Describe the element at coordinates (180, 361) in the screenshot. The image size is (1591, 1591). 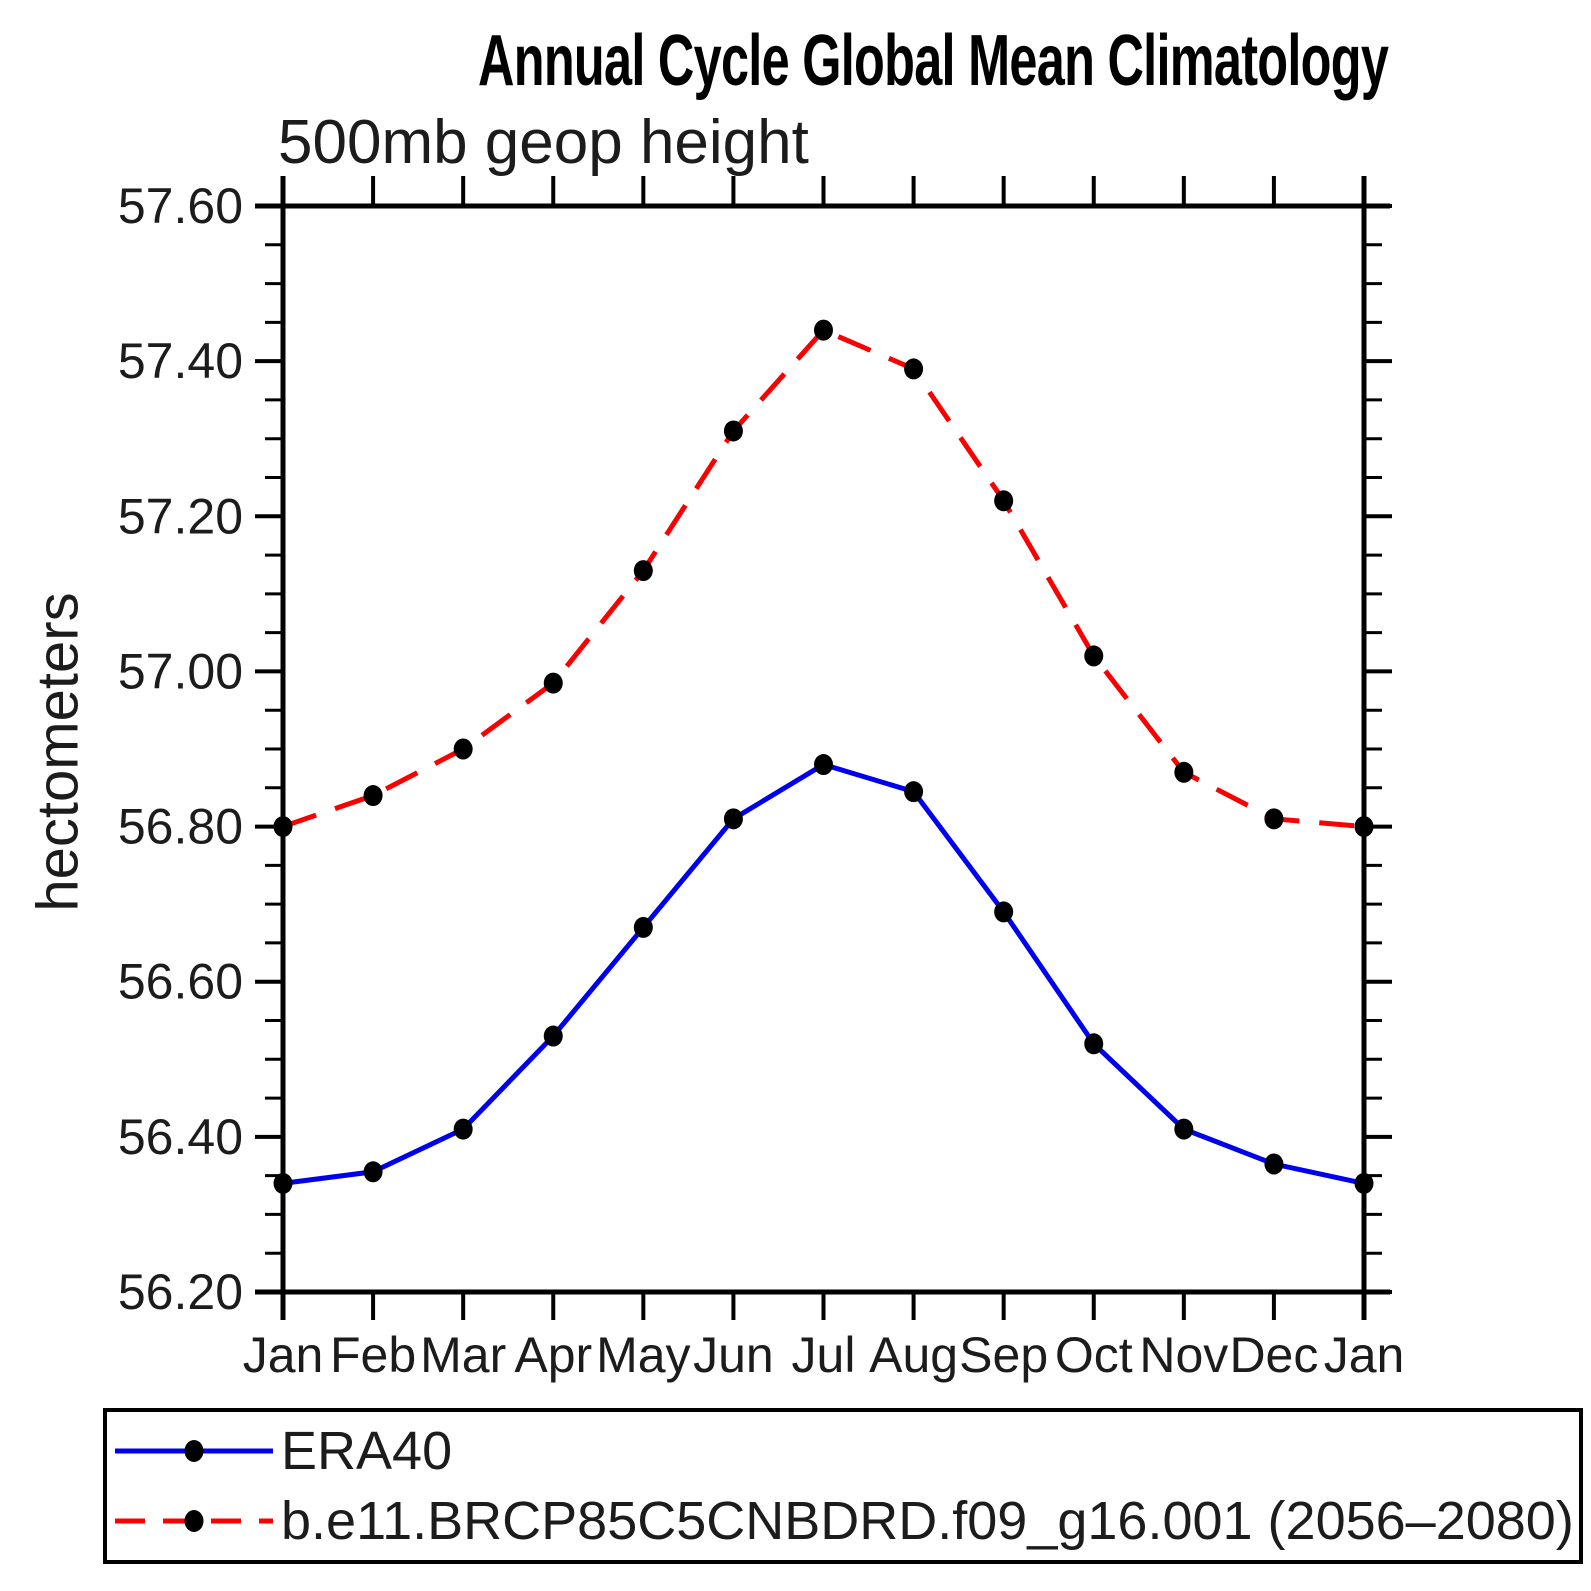
I see `y-tick-label: 57.40` at that location.